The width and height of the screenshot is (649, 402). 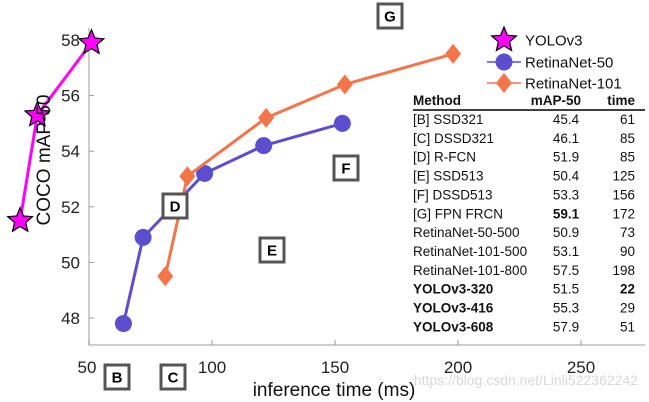 I want to click on legend-label: RetinaNet-50, so click(x=569, y=63).